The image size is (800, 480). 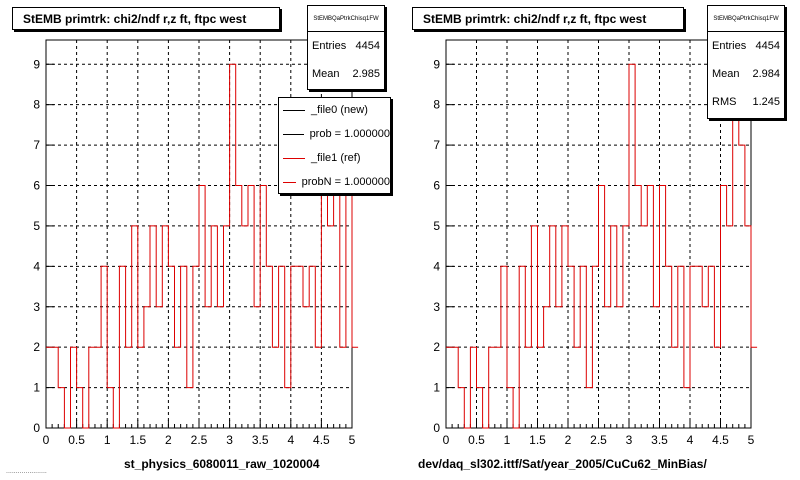 I want to click on legend-entry-ref: _file1 (ref), so click(x=334, y=158).